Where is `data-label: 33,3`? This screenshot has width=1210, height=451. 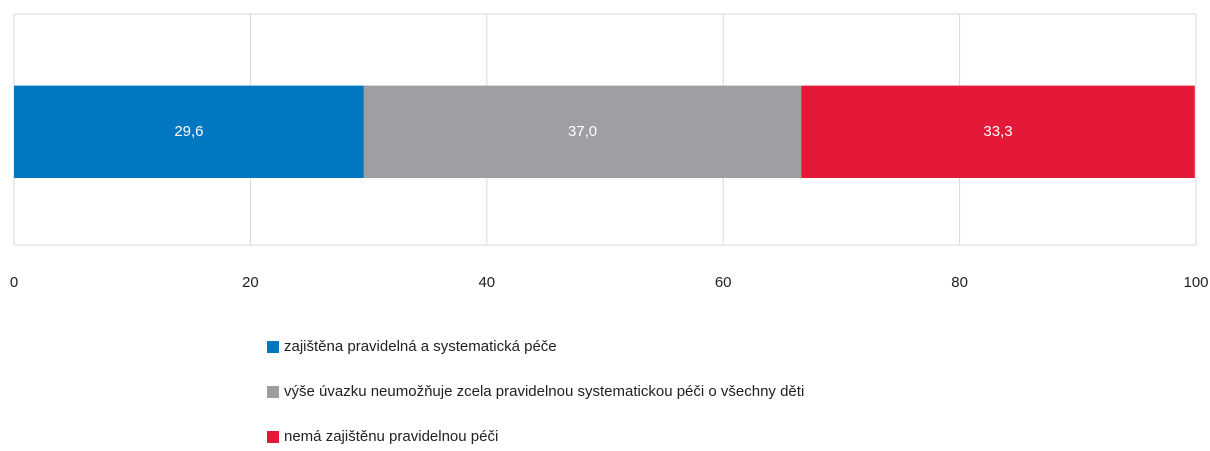
data-label: 33,3 is located at coordinates (997, 131).